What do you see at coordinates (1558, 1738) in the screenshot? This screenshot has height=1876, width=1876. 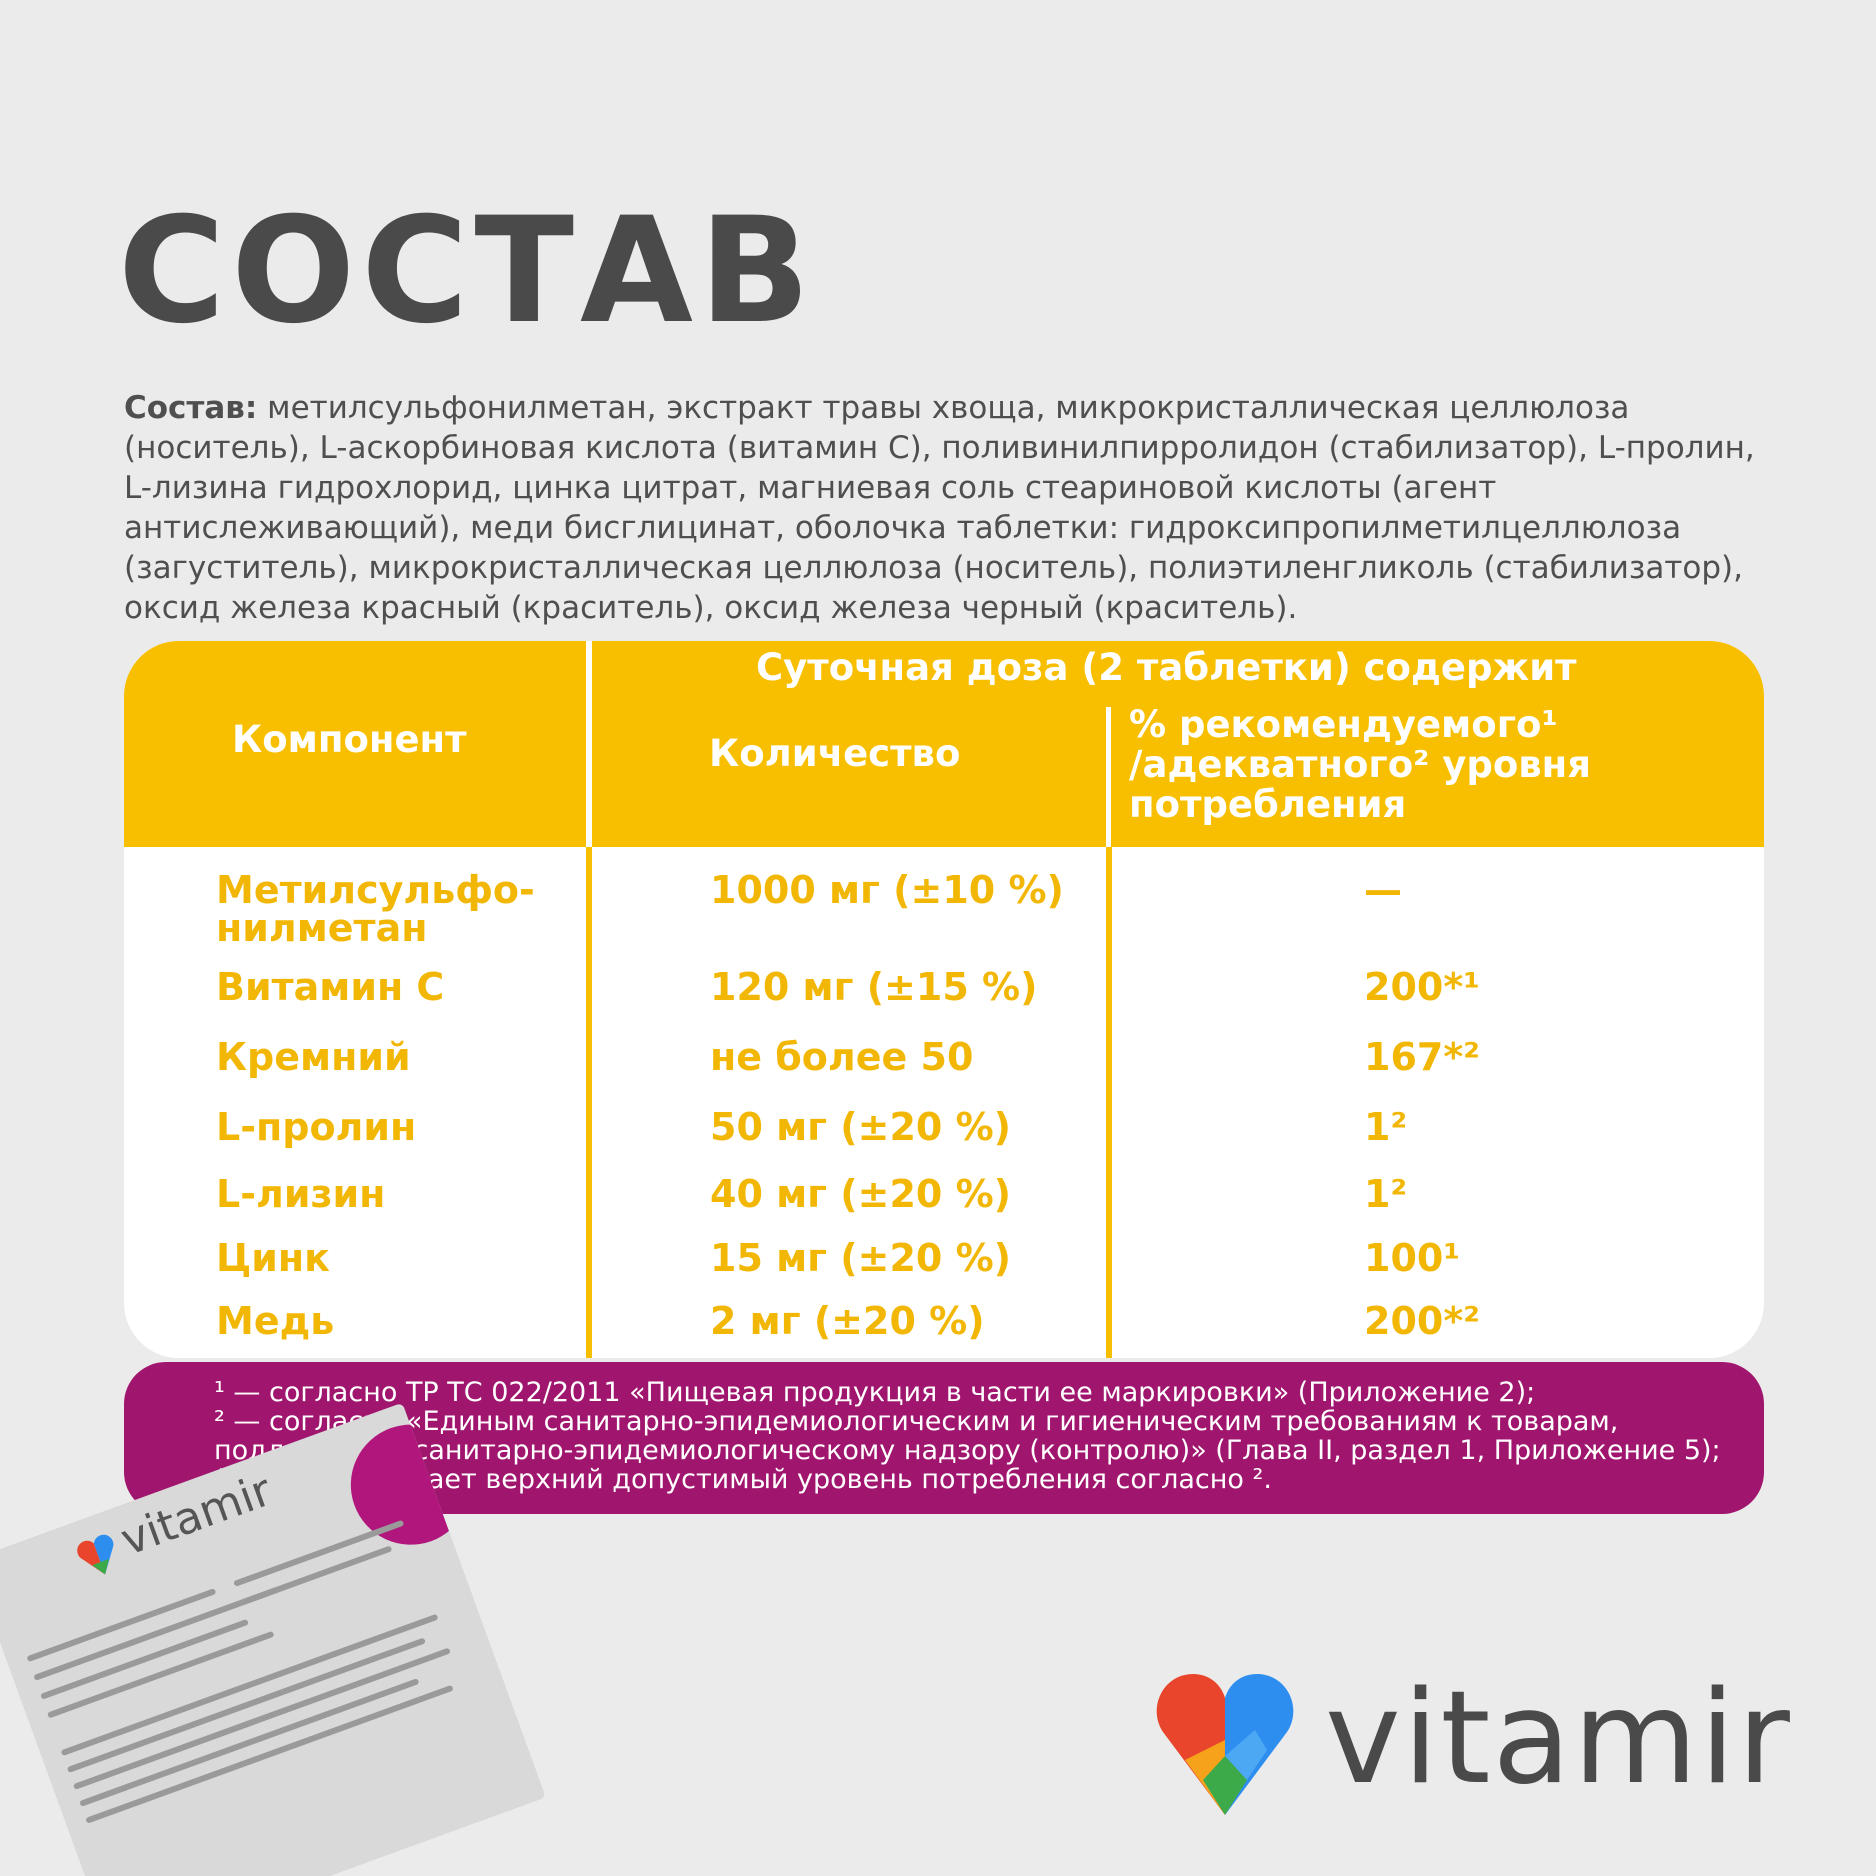 I see `brand-name: vitamir` at bounding box center [1558, 1738].